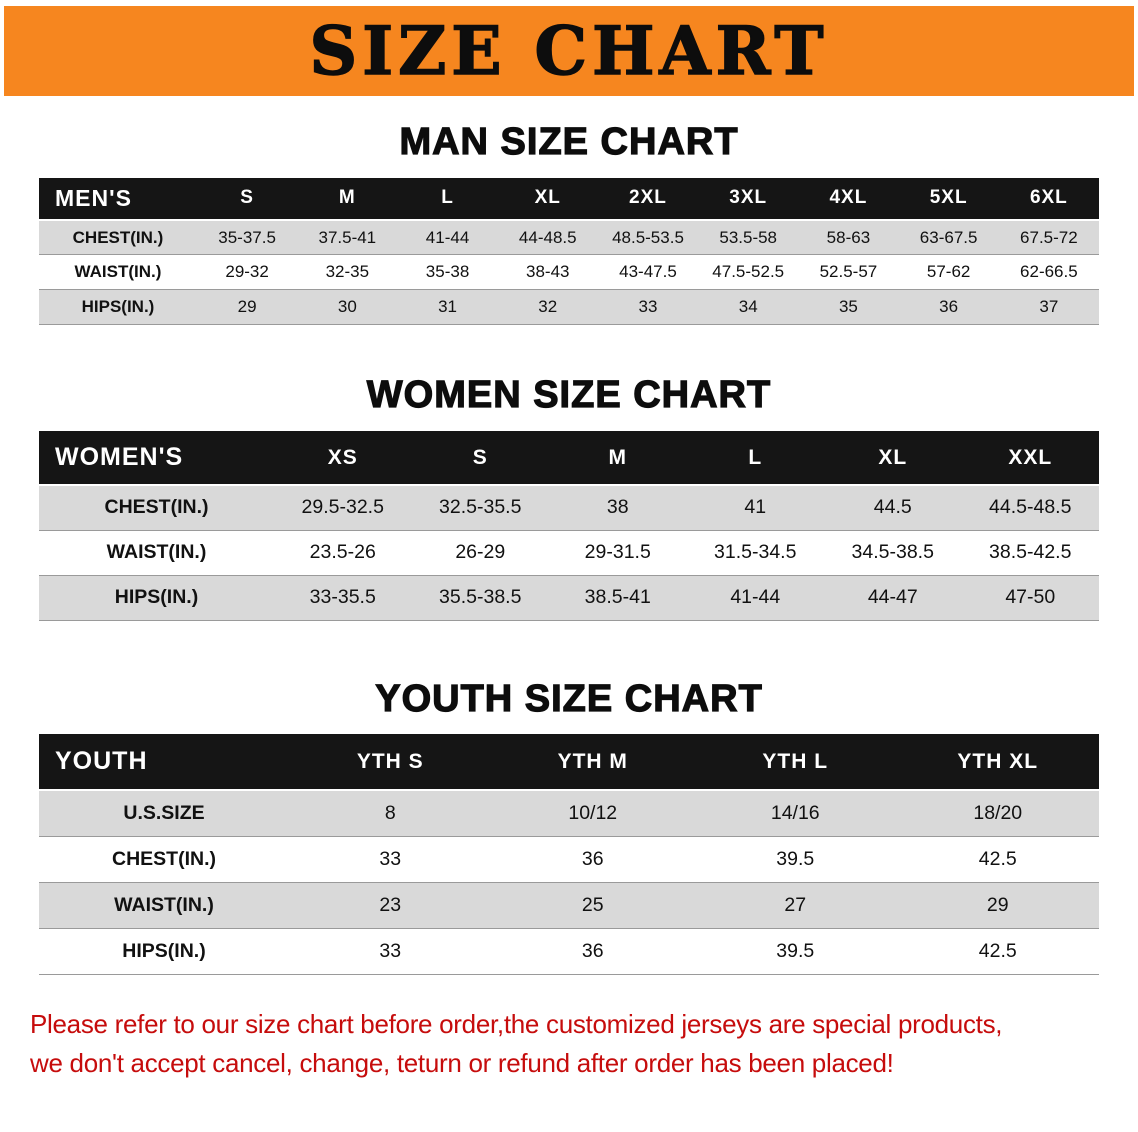  Describe the element at coordinates (795, 763) in the screenshot. I see `size-header-cell: YTH L` at that location.